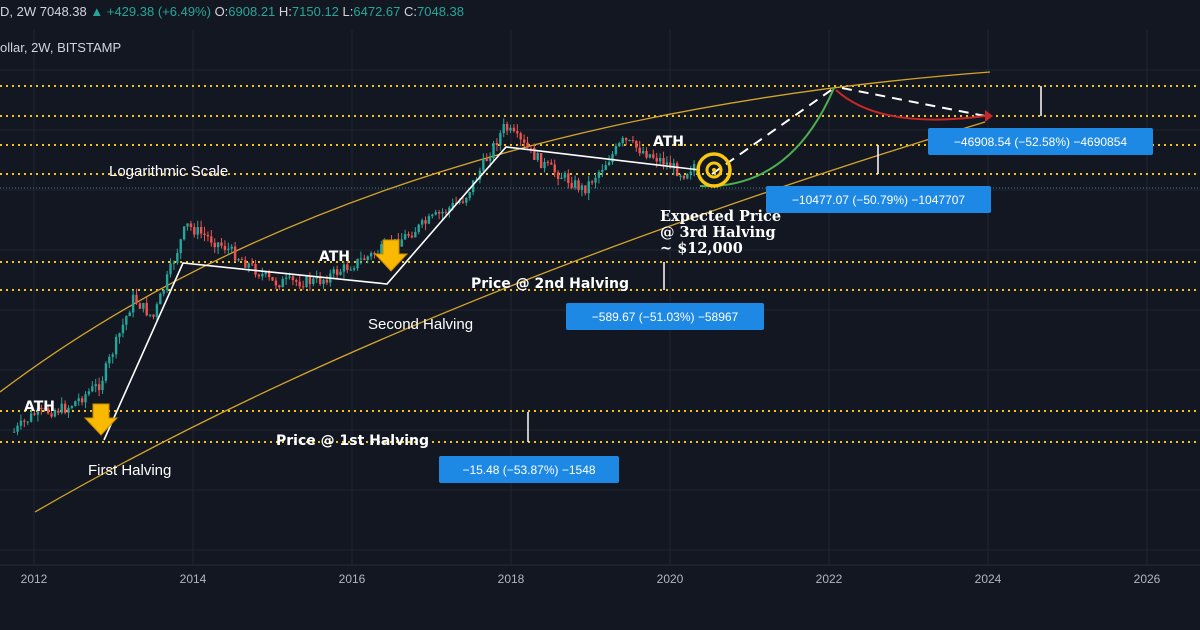  I want to click on open-value: 6908.21, so click(252, 11).